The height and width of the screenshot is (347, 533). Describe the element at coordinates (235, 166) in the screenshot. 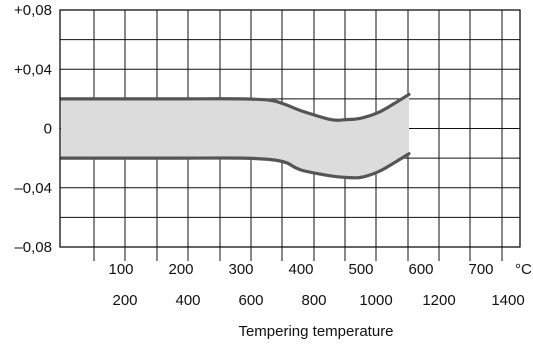

I see `lower-limit-line` at that location.